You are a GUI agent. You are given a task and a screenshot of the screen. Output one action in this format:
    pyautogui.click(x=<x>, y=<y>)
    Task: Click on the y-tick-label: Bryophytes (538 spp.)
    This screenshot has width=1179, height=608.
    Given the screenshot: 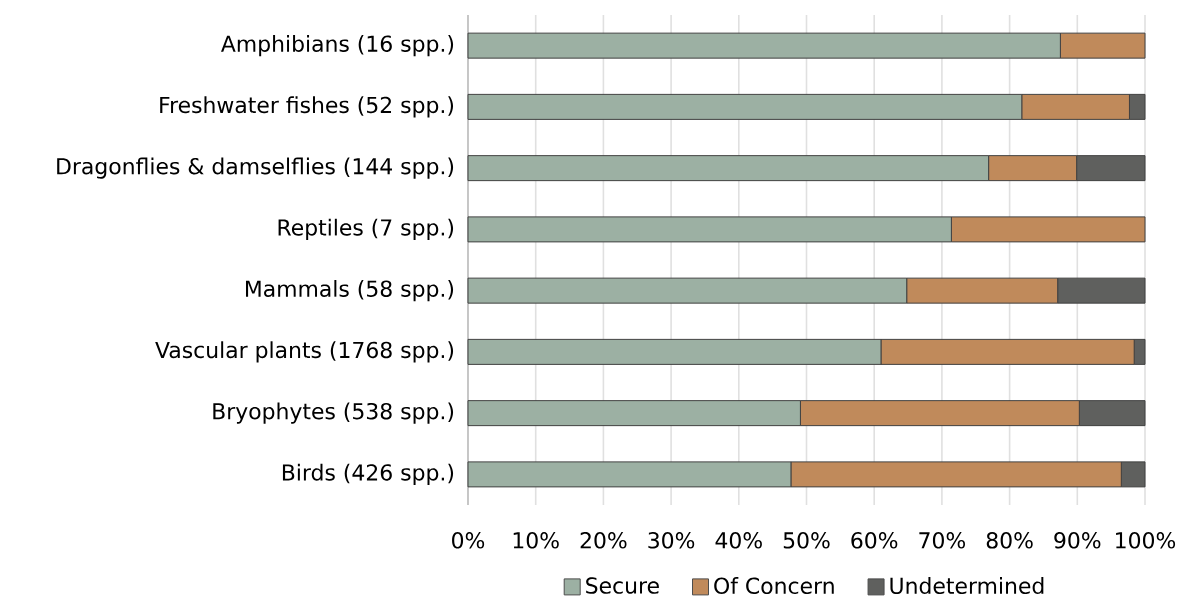 What is the action you would take?
    pyautogui.click(x=333, y=413)
    